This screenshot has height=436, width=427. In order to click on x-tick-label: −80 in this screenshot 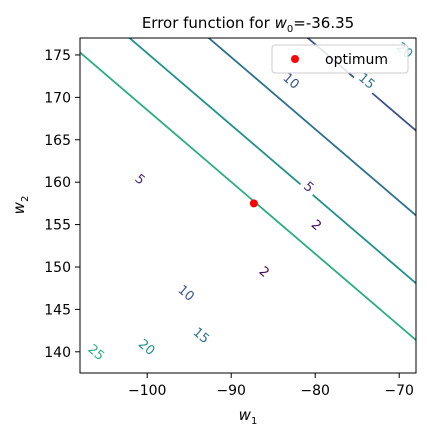, I will do `click(315, 391)`.